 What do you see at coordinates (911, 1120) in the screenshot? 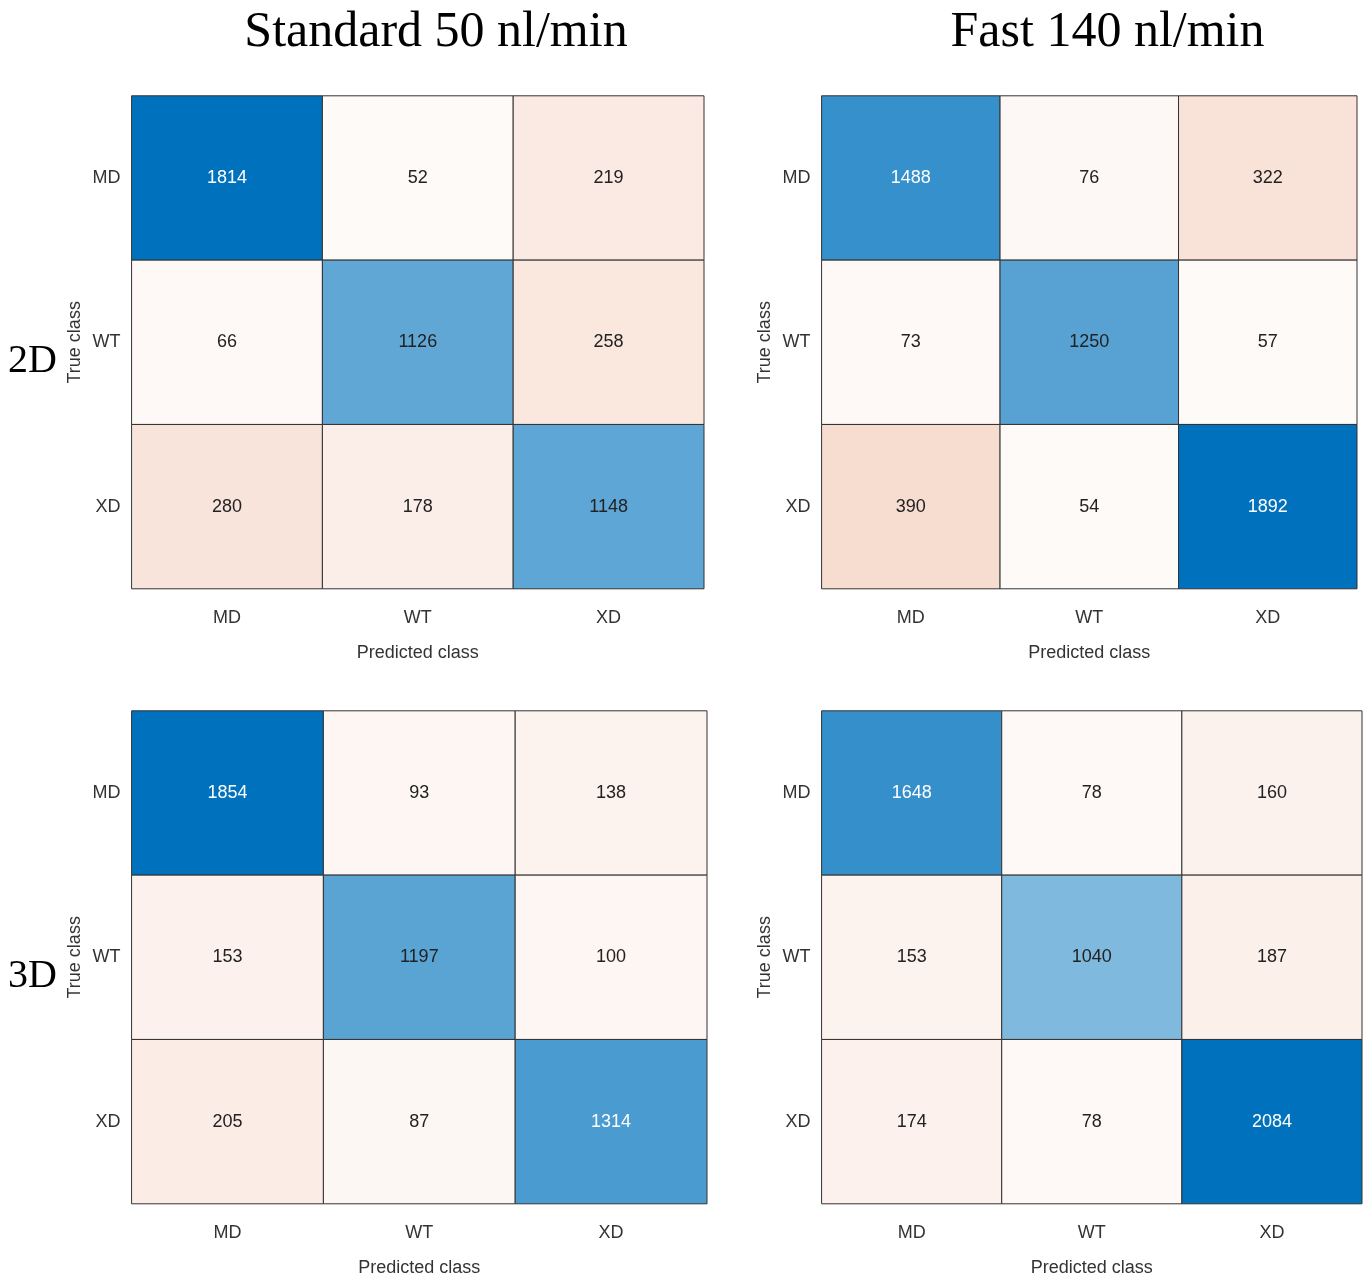
I see `data-label: 174` at bounding box center [911, 1120].